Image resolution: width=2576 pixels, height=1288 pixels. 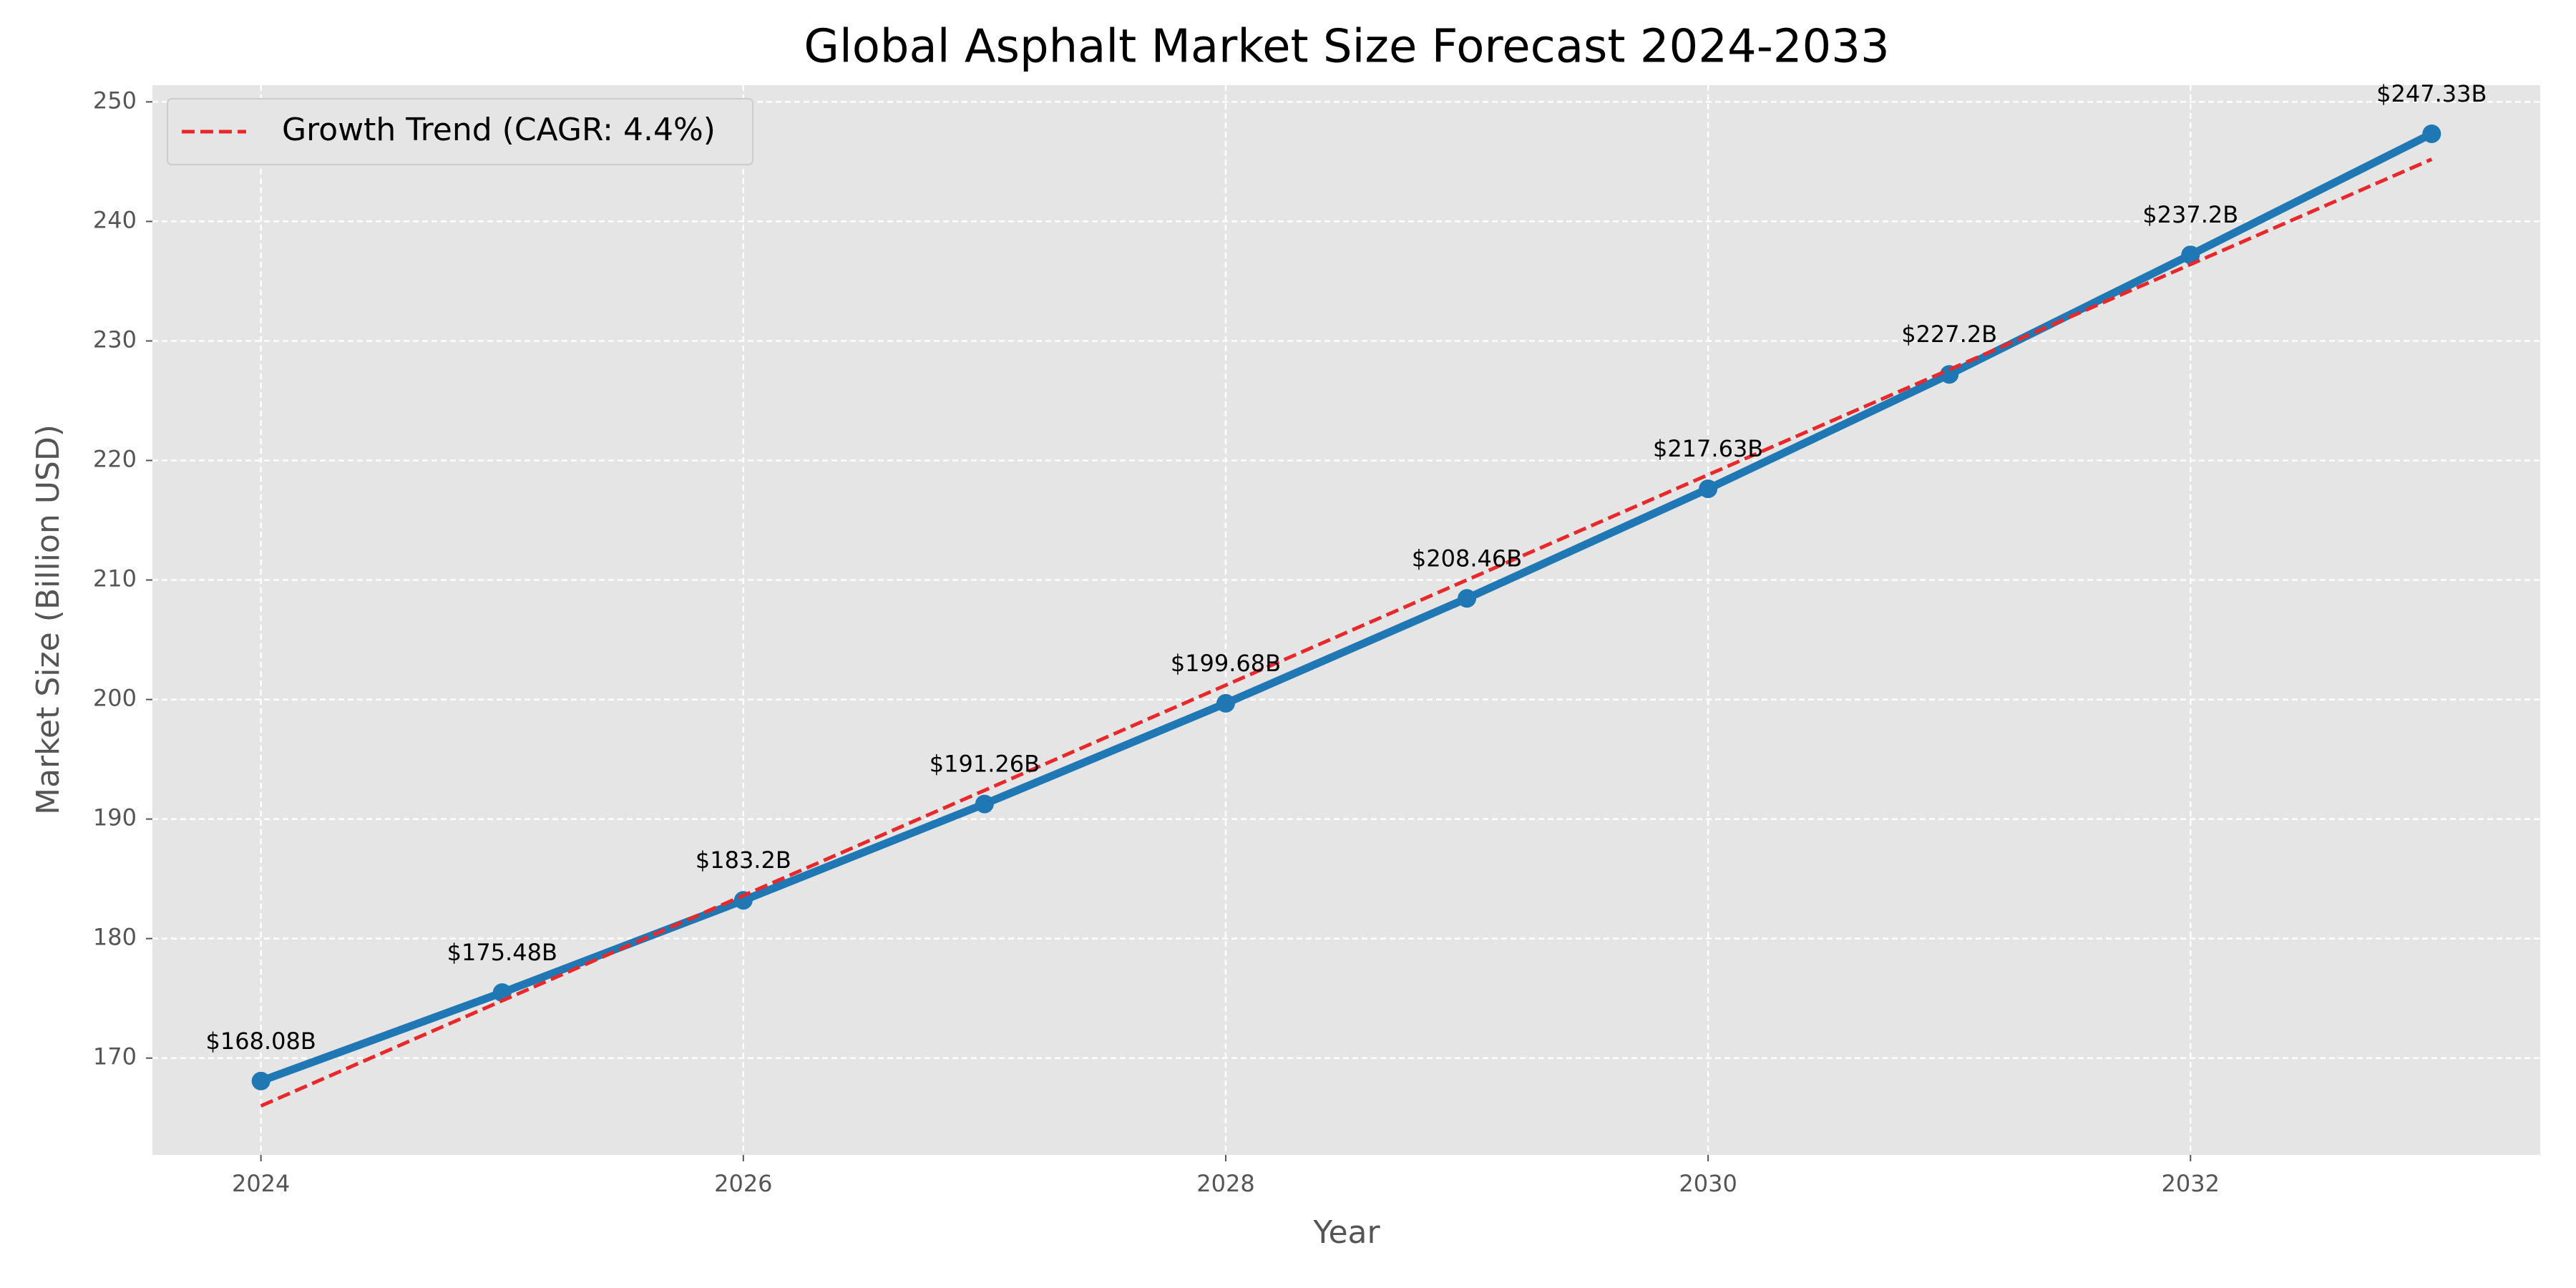 I want to click on y-tick-label: 180, so click(x=115, y=937).